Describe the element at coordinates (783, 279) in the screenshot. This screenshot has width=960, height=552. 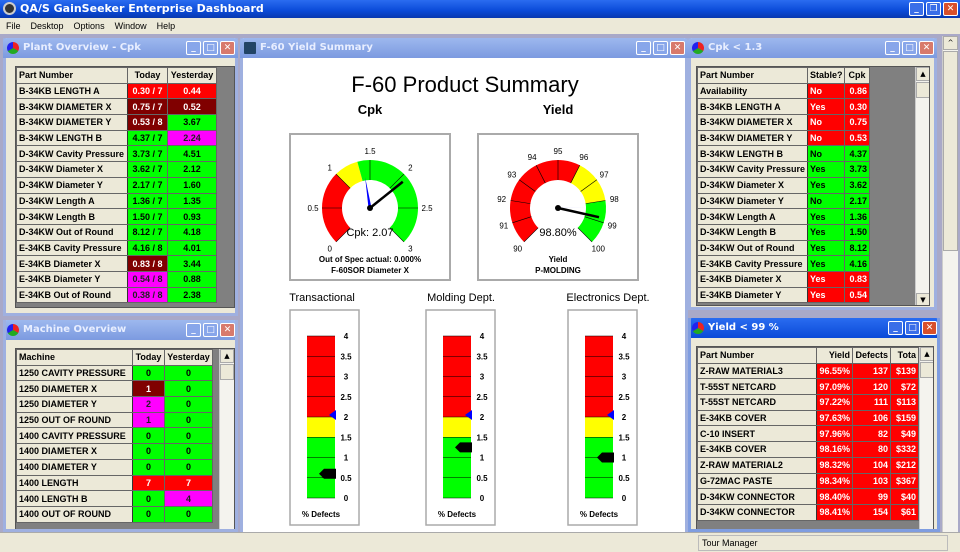
I see `table-row: E-34KB Diameter X Yes 0.83` at that location.